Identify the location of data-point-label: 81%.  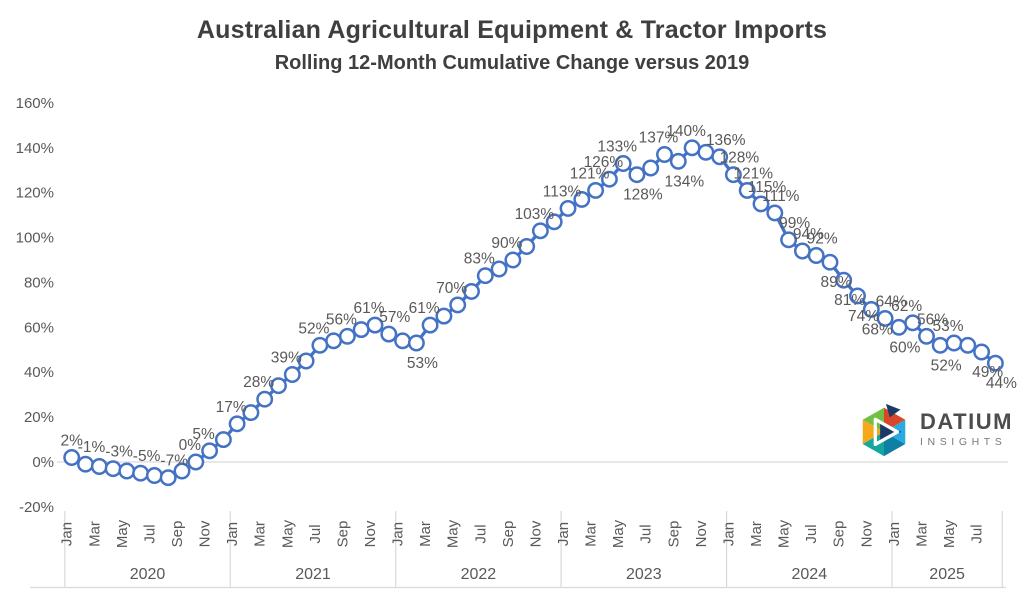
(849, 300).